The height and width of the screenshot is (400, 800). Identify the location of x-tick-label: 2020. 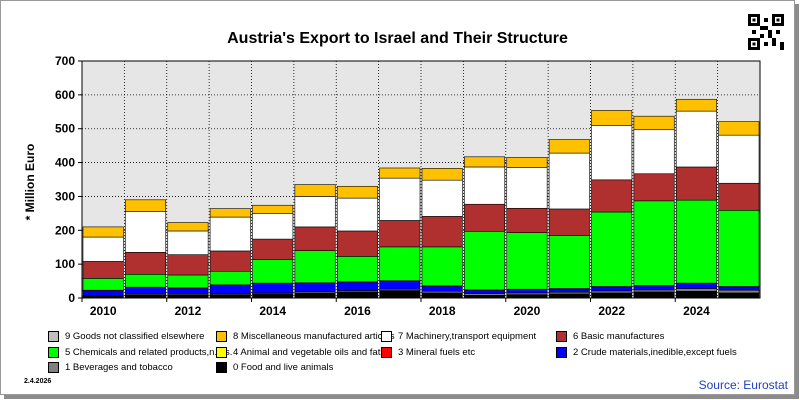
(527, 311).